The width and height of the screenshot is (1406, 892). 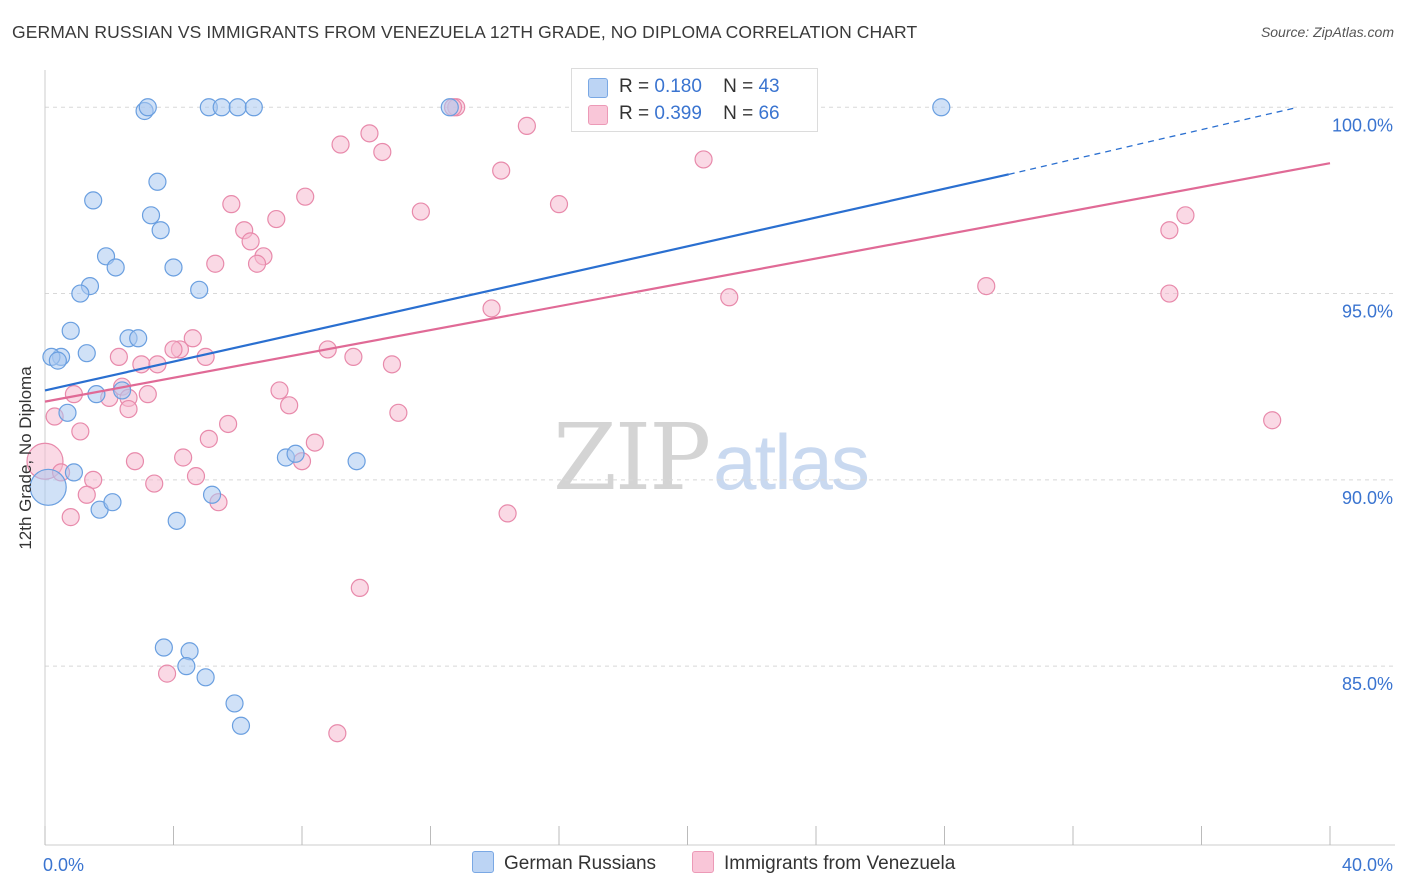 What do you see at coordinates (703, 862) in the screenshot?
I see `bottom-legend-swatch-pink` at bounding box center [703, 862].